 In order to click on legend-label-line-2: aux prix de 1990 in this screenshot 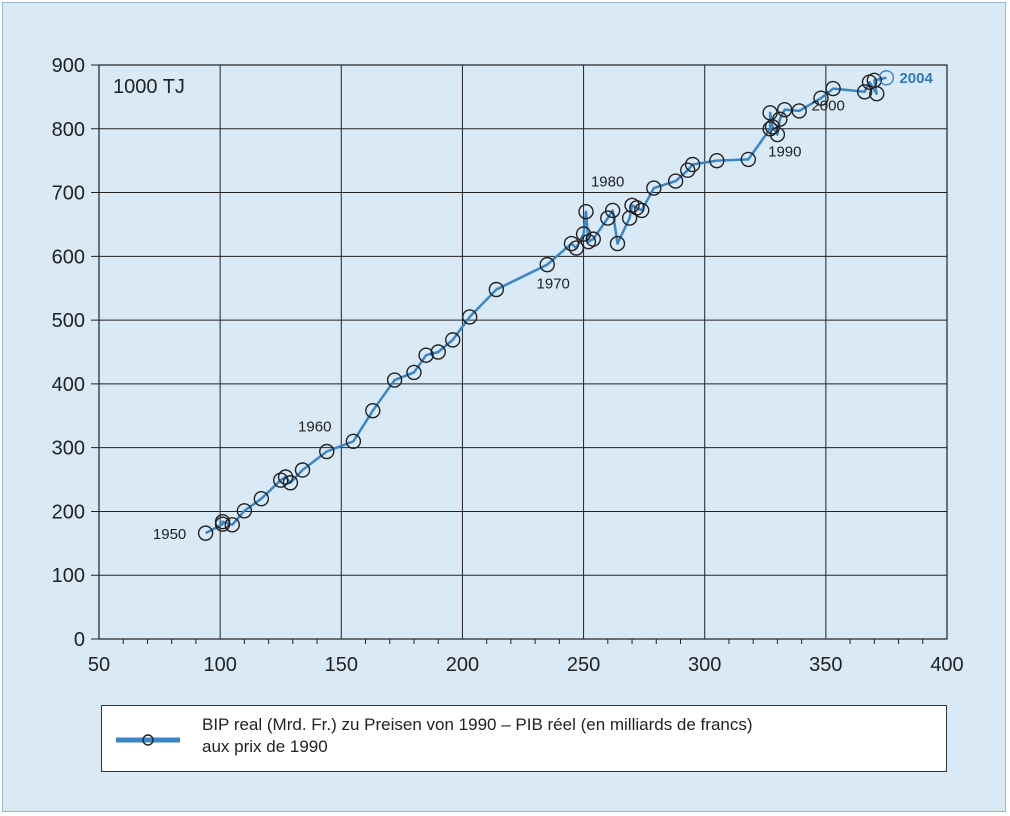, I will do `click(265, 746)`.